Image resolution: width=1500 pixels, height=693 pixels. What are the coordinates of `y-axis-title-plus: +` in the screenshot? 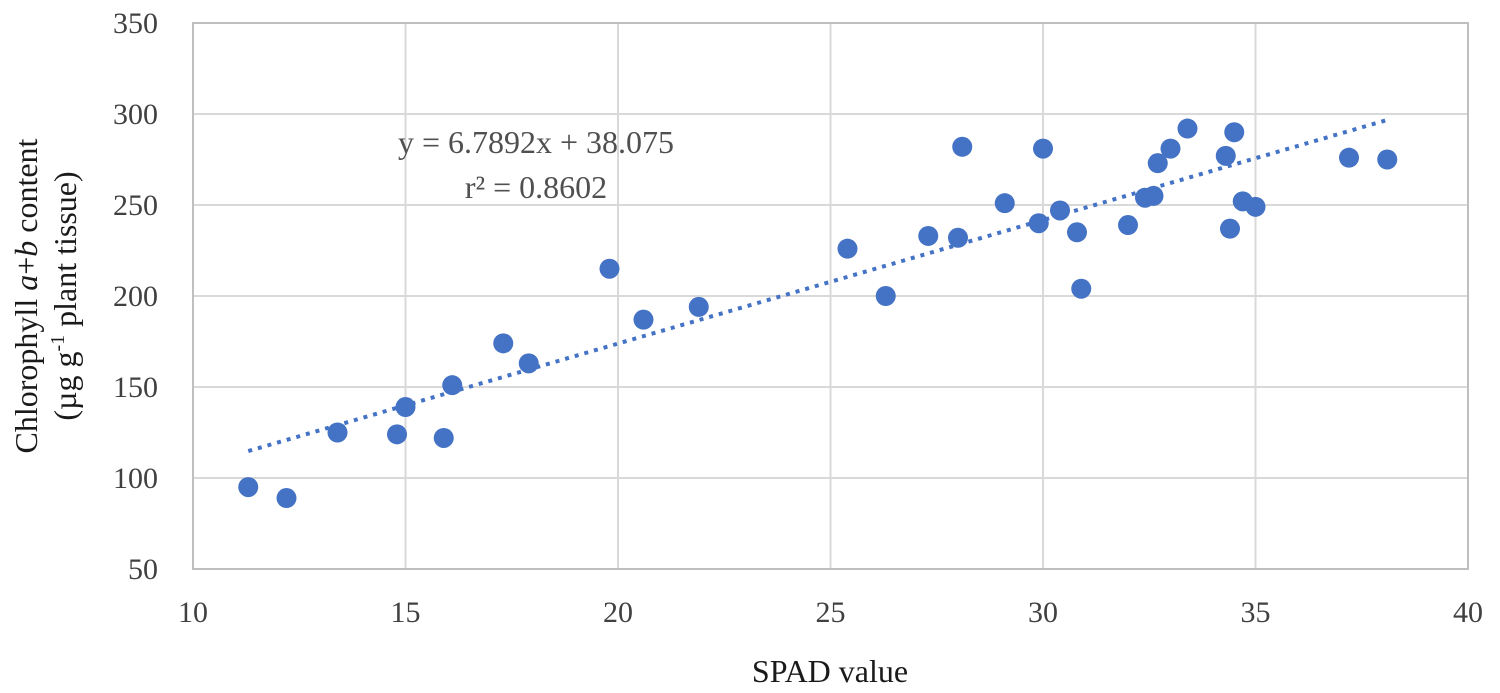 It's located at (26, 266).